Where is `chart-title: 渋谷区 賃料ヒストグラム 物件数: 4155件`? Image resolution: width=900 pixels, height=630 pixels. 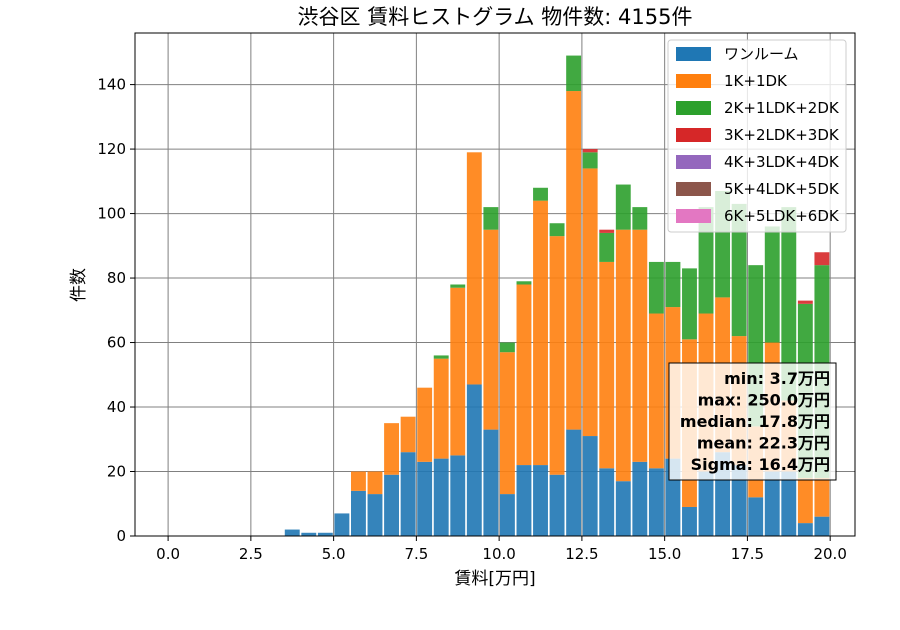 chart-title: 渋谷区 賃料ヒストグラム 物件数: 4155件 is located at coordinates (495, 17).